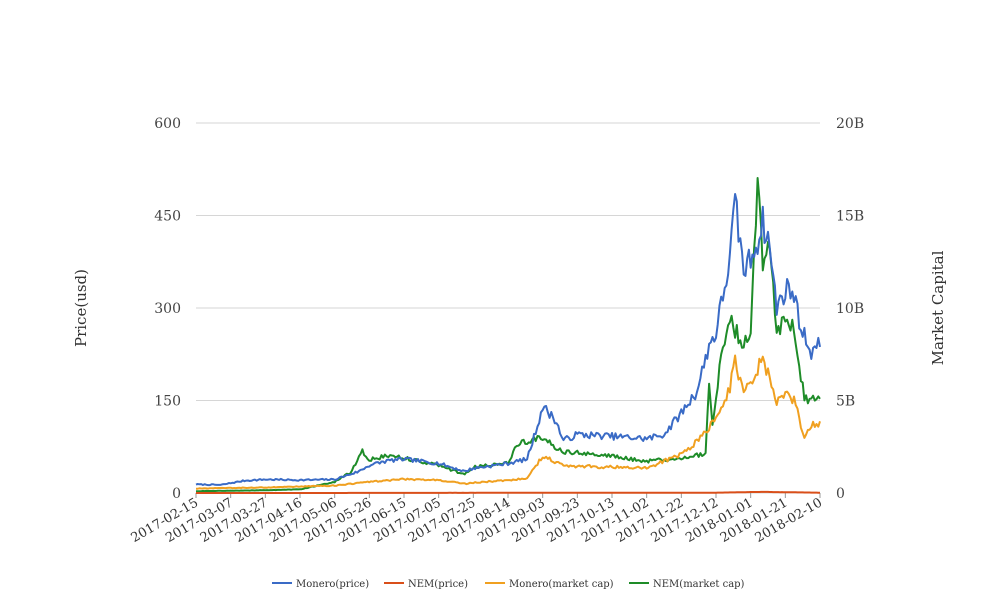 This screenshot has height=616, width=1008. I want to click on legend-label: Monero(market cap), so click(561, 584).